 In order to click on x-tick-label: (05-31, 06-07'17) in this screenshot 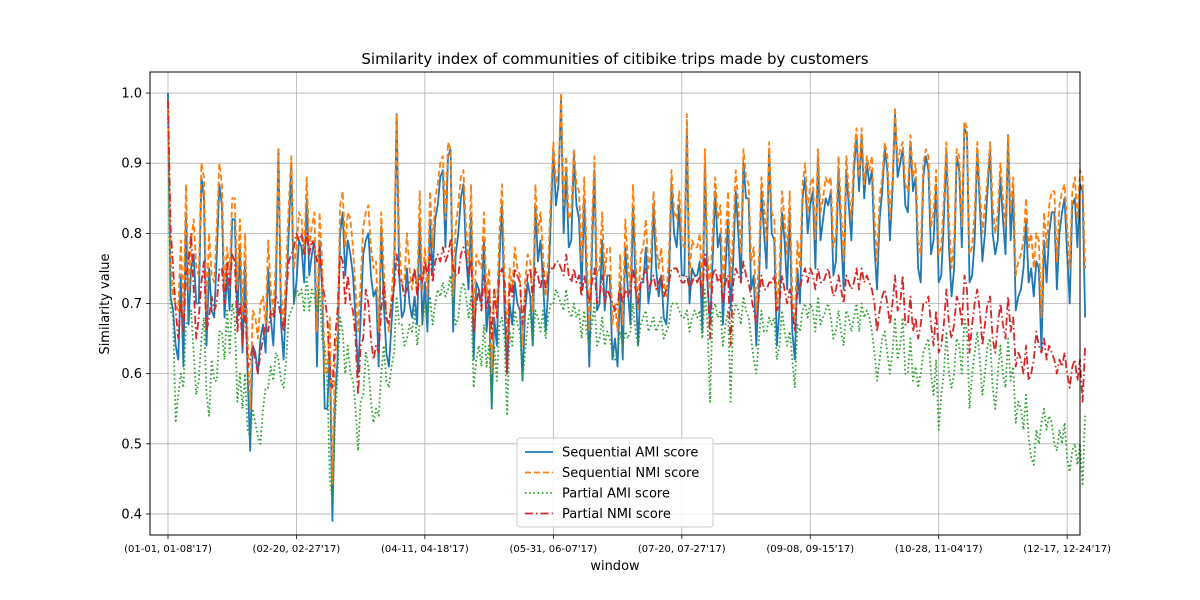, I will do `click(553, 549)`.